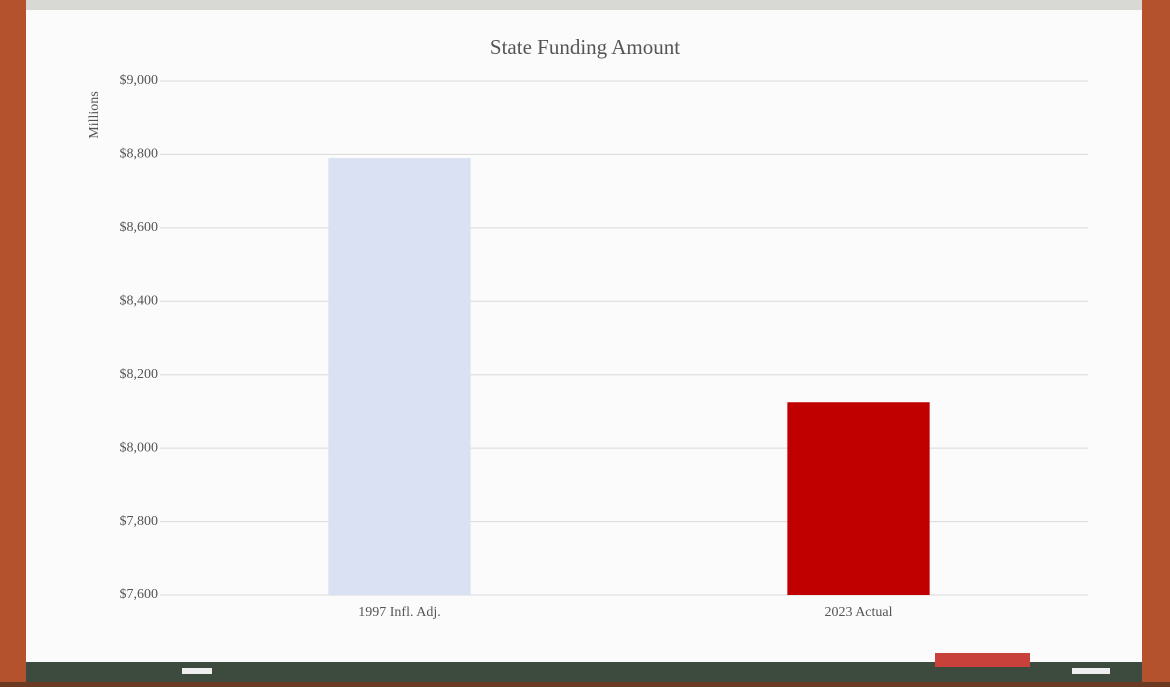 The width and height of the screenshot is (1170, 687). Describe the element at coordinates (139, 521) in the screenshot. I see `y-tick-label: $7,800` at that location.